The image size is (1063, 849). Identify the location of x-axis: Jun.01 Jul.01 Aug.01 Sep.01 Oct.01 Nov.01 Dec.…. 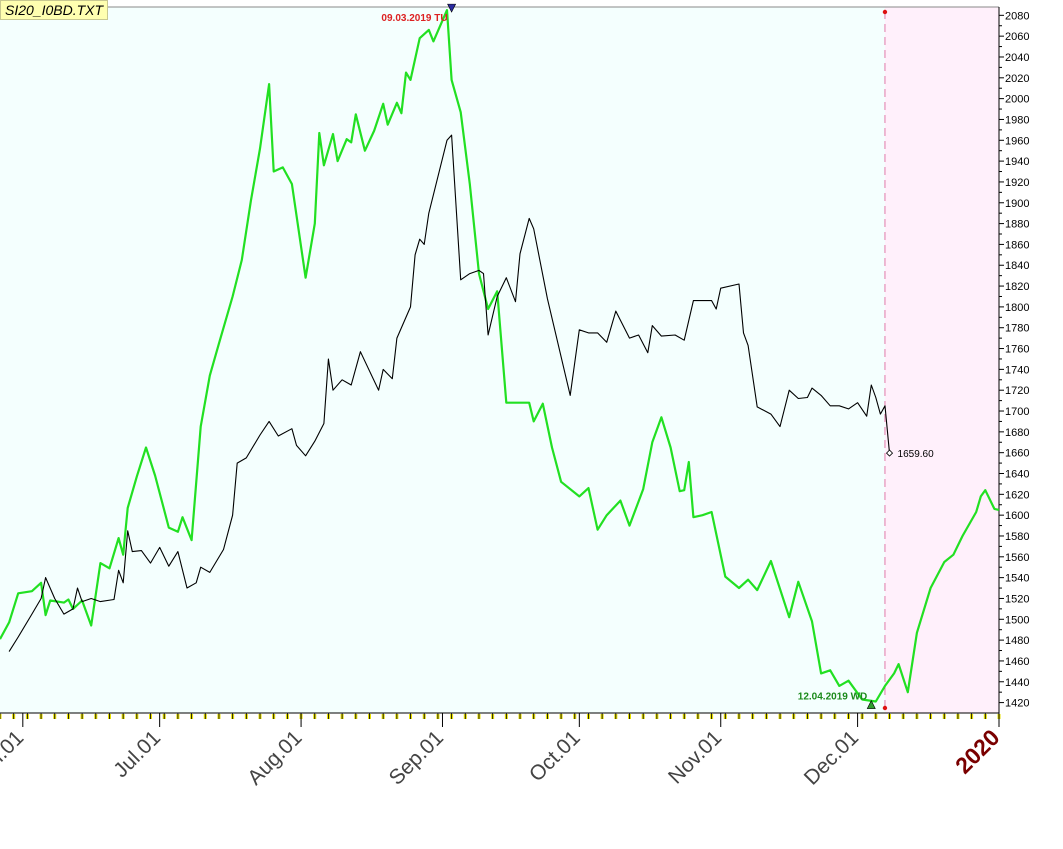
(502, 751).